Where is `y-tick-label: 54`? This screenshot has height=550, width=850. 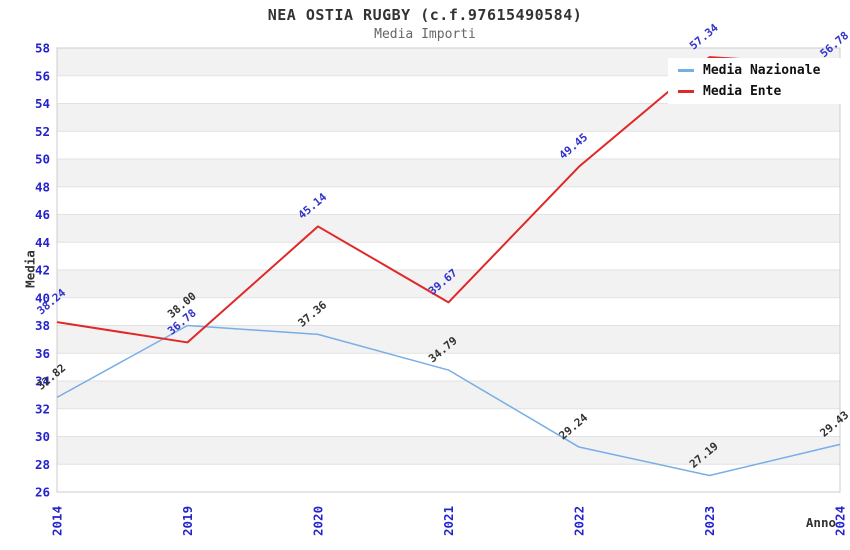
y-tick-label: 54 is located at coordinates (42, 103).